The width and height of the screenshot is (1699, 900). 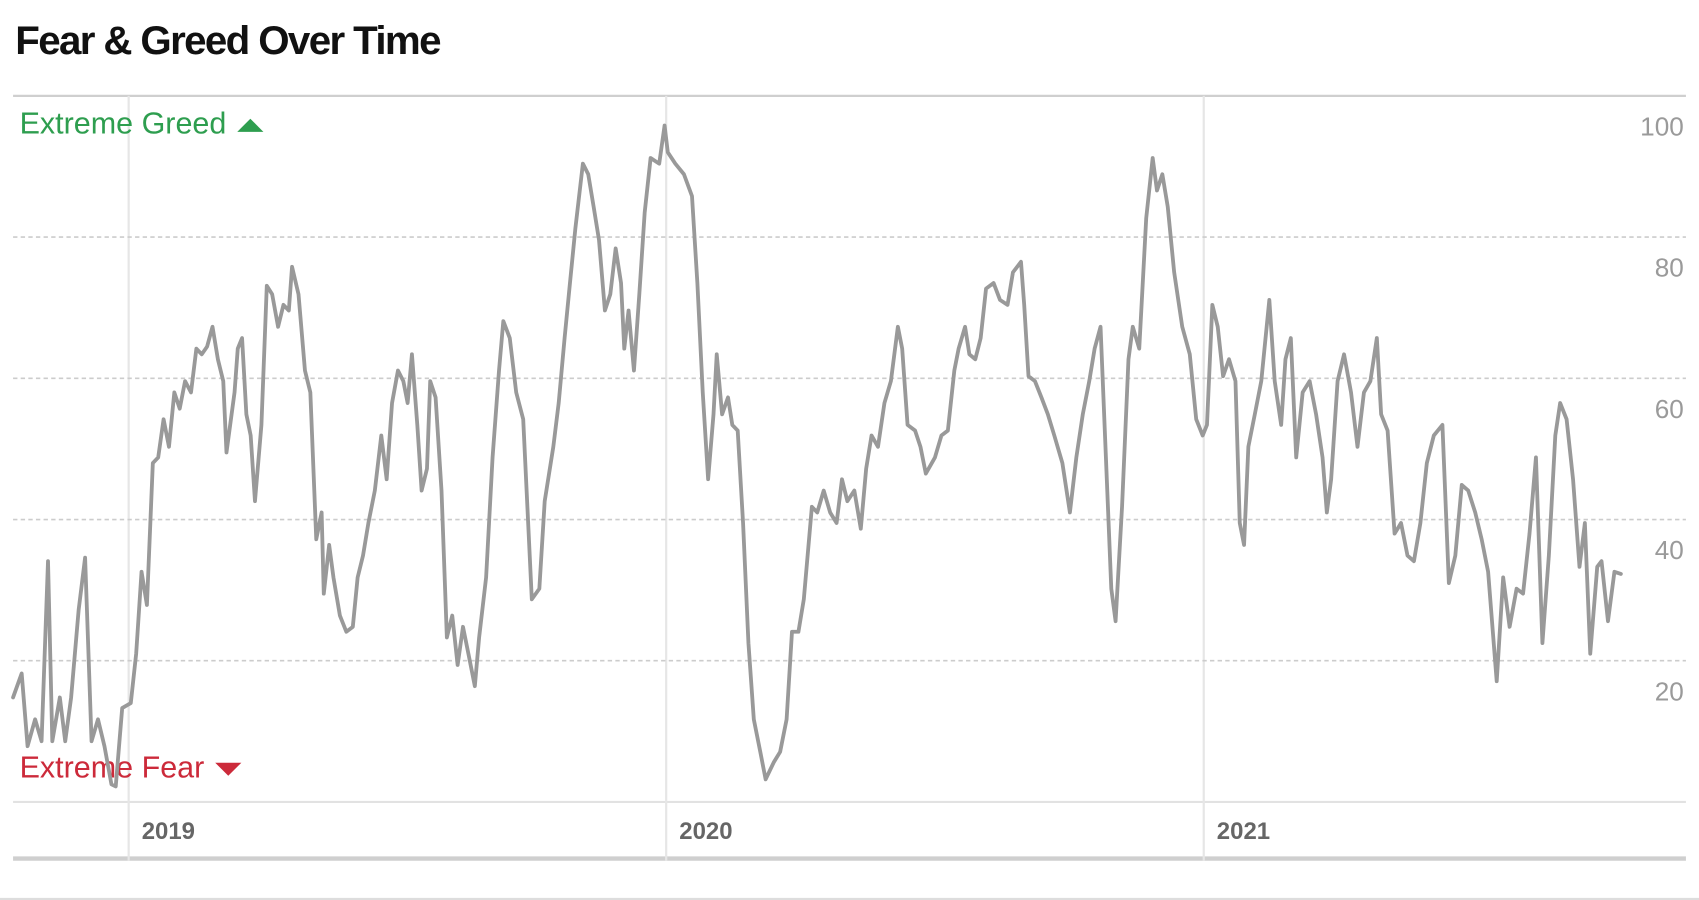 What do you see at coordinates (1669, 268) in the screenshot?
I see `y-tick-label: 80` at bounding box center [1669, 268].